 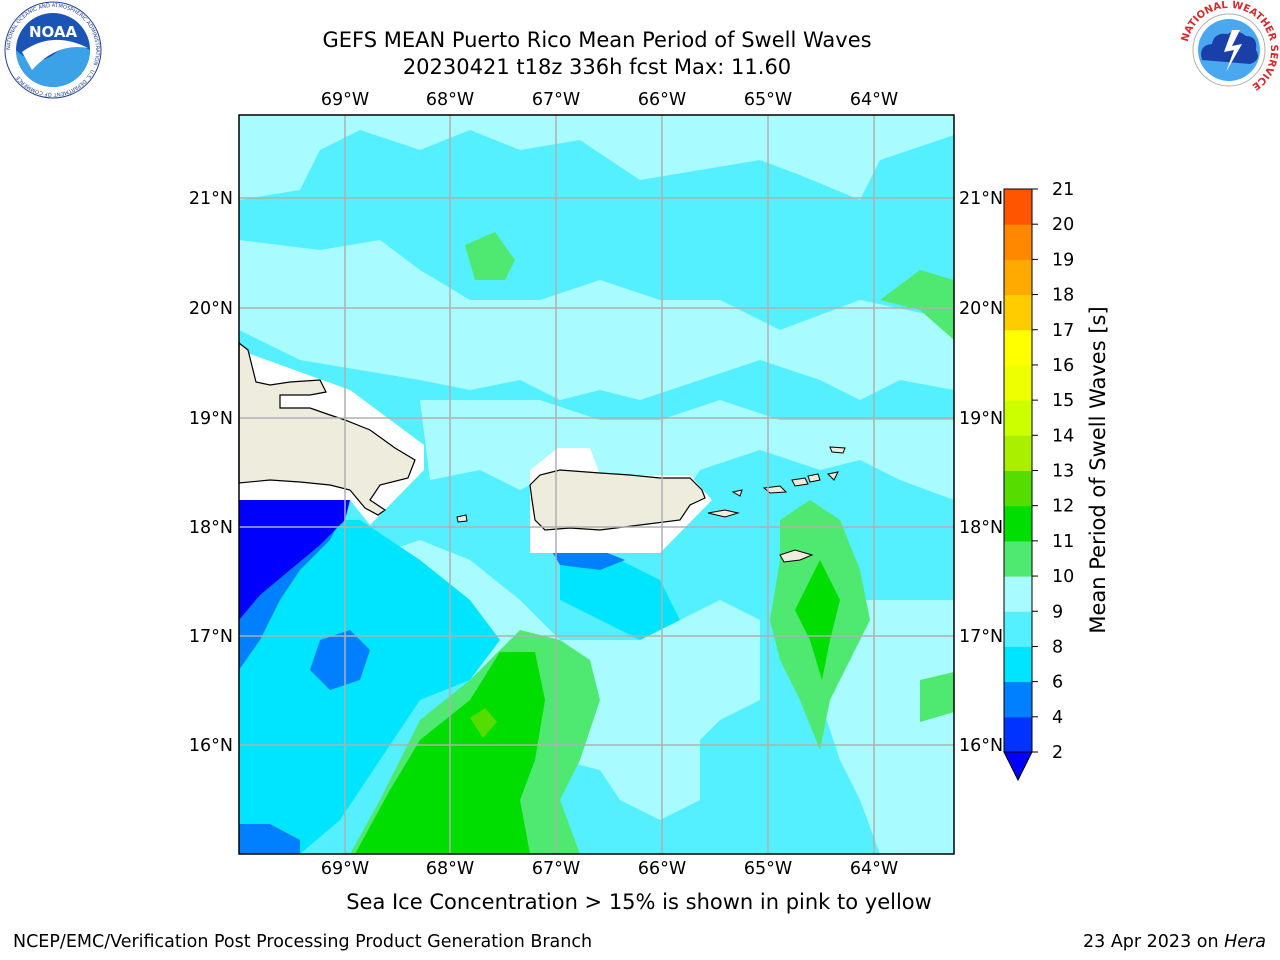 What do you see at coordinates (542, 452) in the screenshot?
I see `landmass-group` at bounding box center [542, 452].